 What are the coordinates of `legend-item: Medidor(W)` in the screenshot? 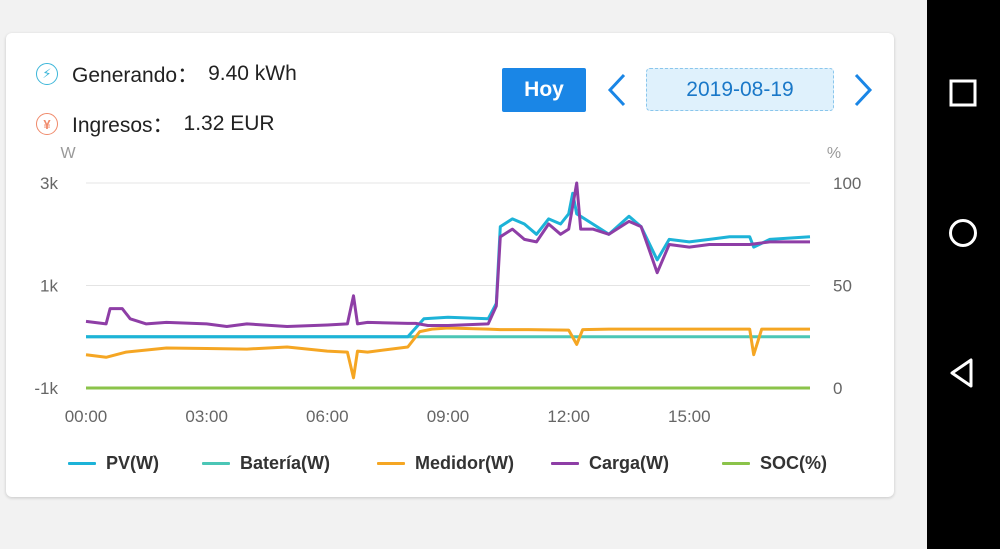 It's located at (445, 463).